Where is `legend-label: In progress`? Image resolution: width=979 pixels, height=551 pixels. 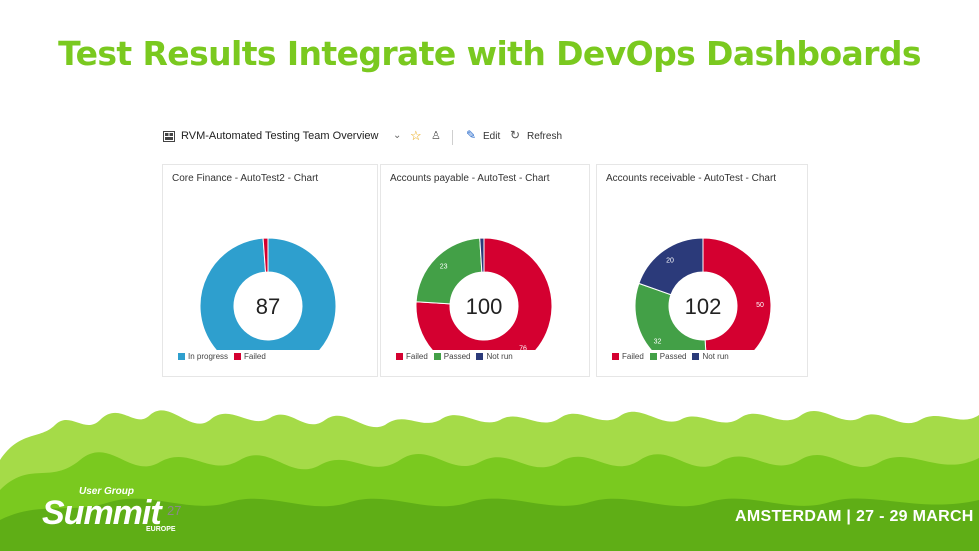
legend-label: In progress is located at coordinates (208, 356).